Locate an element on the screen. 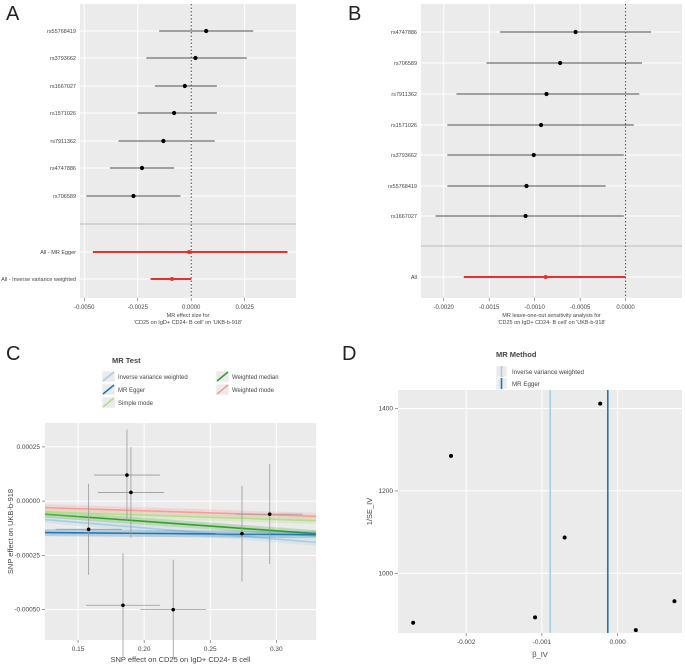 The height and width of the screenshot is (665, 685). y-tick-label: 0.00000 is located at coordinates (29, 501).